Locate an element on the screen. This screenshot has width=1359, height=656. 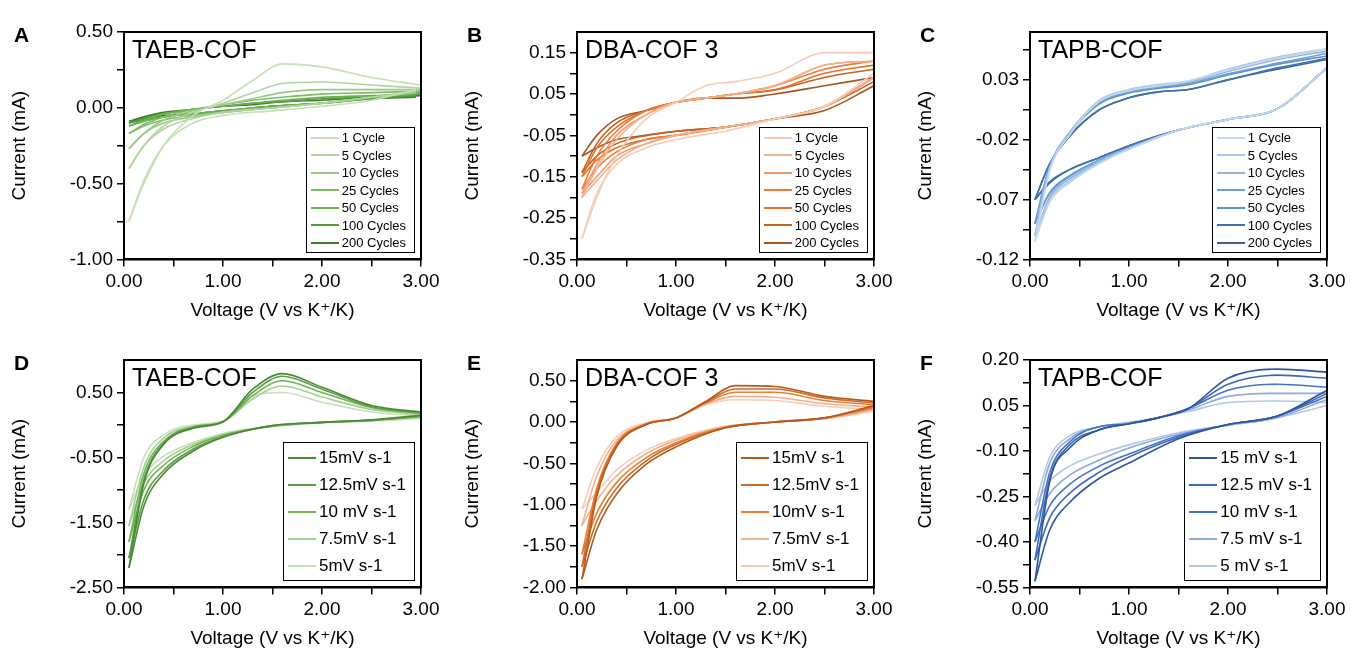
chart-title: DBA-COF 3 is located at coordinates (652, 49).